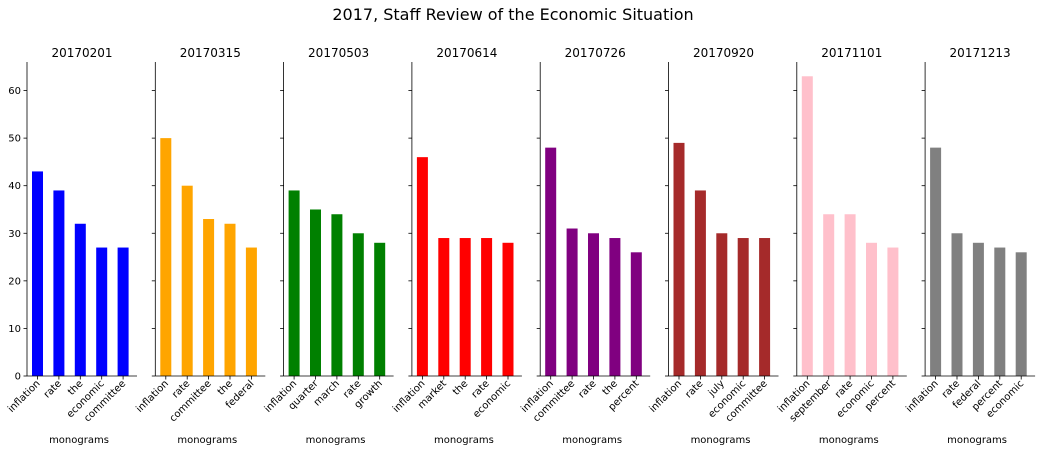 The height and width of the screenshot is (456, 1046). What do you see at coordinates (81, 53) in the screenshot?
I see `subplot-title: 20170201` at bounding box center [81, 53].